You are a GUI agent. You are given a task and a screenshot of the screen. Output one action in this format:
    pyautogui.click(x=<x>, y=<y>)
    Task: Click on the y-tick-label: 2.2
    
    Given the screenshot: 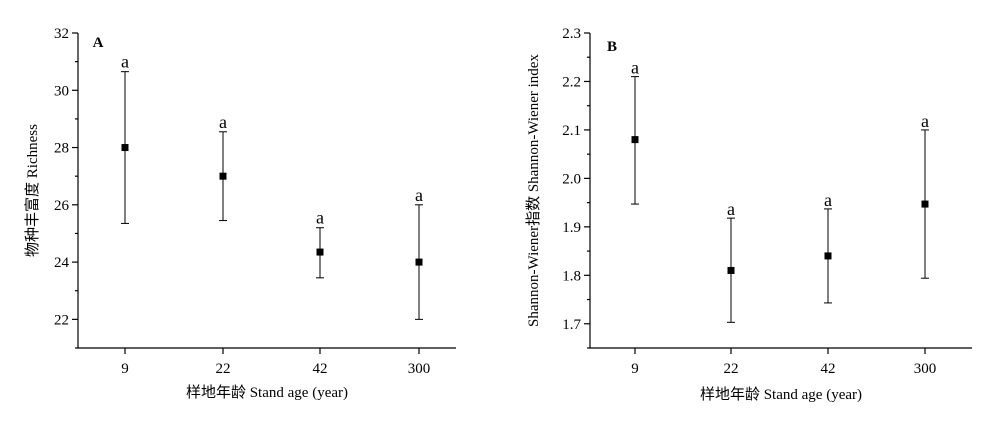 What is the action you would take?
    pyautogui.click(x=571, y=82)
    